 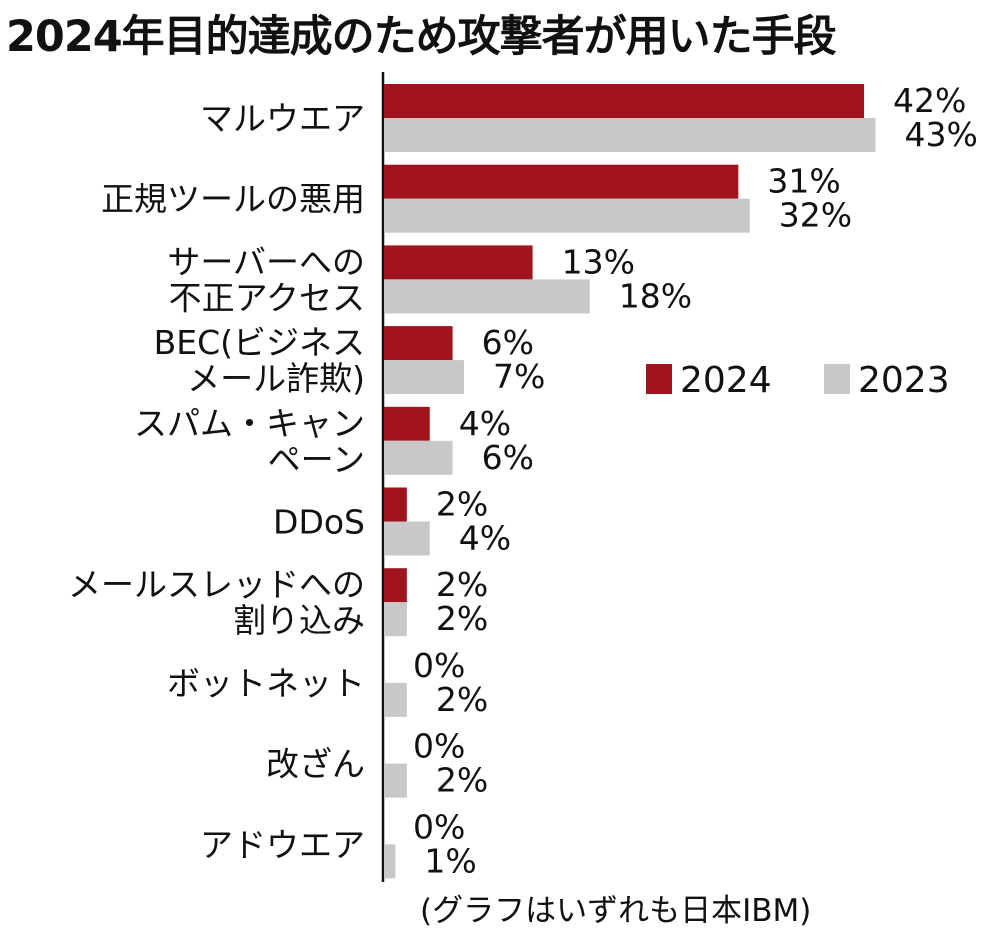 I want to click on category-label: 改ざん, so click(x=315, y=764).